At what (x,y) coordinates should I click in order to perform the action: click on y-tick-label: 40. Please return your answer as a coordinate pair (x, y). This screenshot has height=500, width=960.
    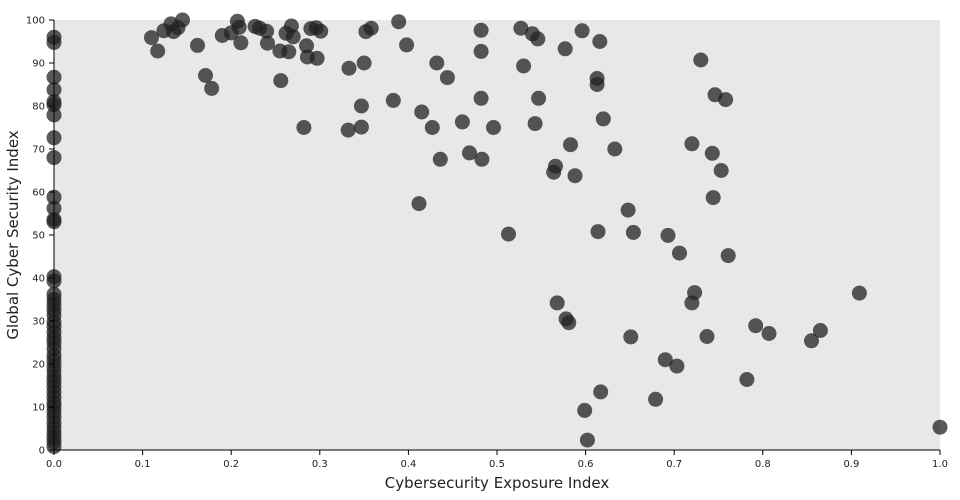
    Looking at the image, I should click on (38, 279).